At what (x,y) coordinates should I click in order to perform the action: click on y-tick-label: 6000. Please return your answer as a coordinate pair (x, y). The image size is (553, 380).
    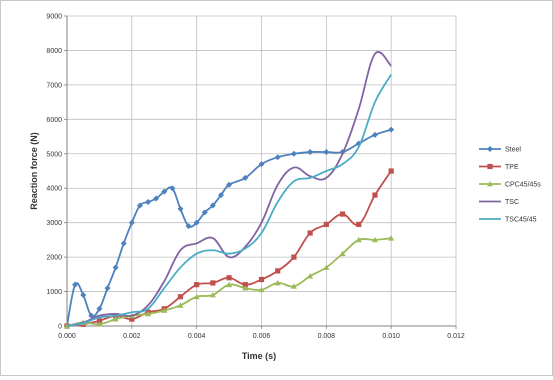
    Looking at the image, I should click on (54, 120).